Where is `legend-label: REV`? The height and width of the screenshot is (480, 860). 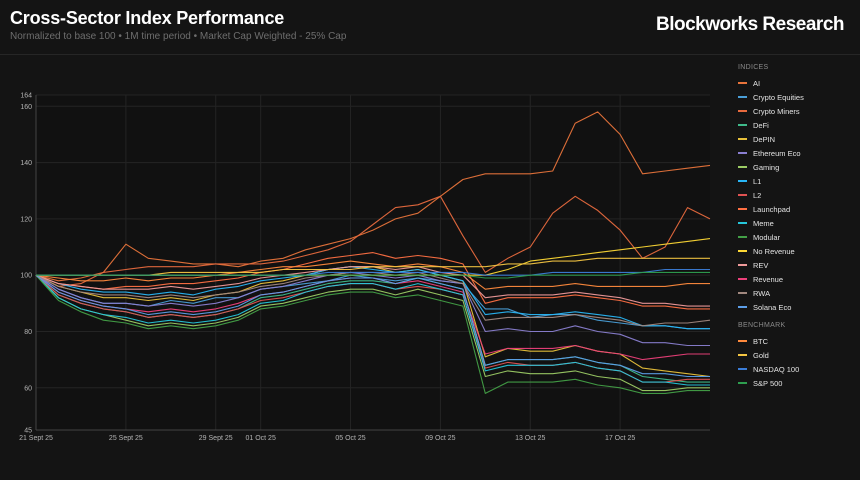
legend-label: REV is located at coordinates (761, 265).